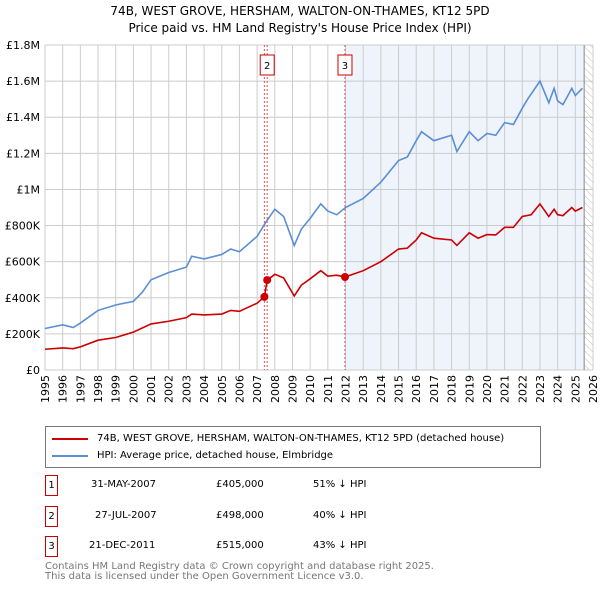 The width and height of the screenshot is (600, 590). What do you see at coordinates (593, 389) in the screenshot?
I see `x-tick-label: 2026` at bounding box center [593, 389].